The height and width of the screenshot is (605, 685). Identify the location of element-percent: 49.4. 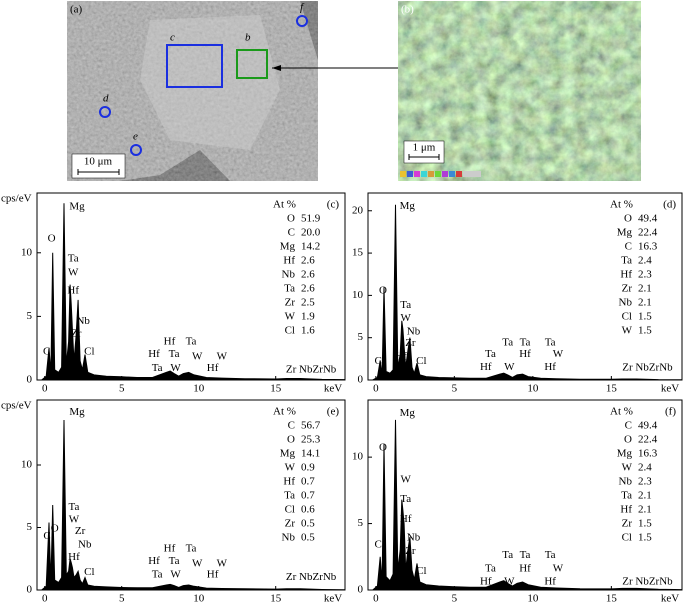
(648, 426).